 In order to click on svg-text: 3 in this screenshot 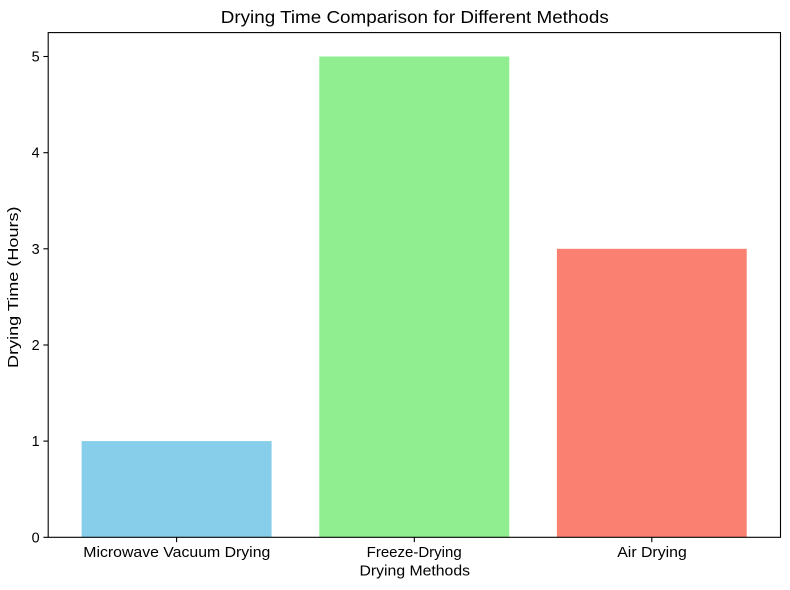, I will do `click(36, 250)`.